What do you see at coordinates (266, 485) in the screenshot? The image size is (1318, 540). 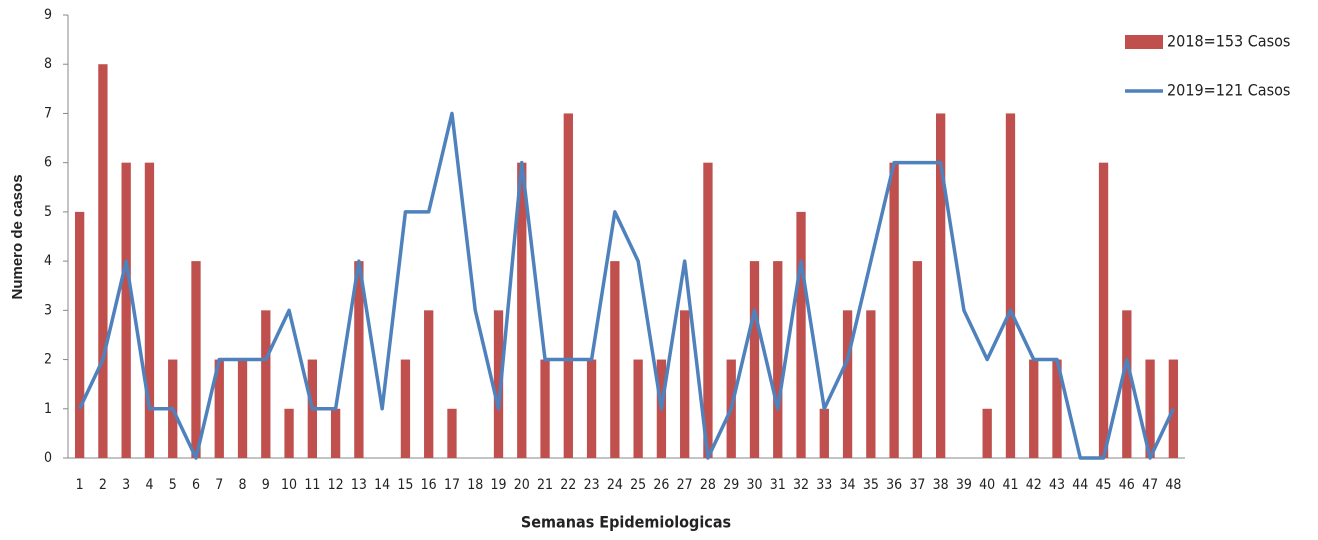 I see `x-tick-label: 9` at bounding box center [266, 485].